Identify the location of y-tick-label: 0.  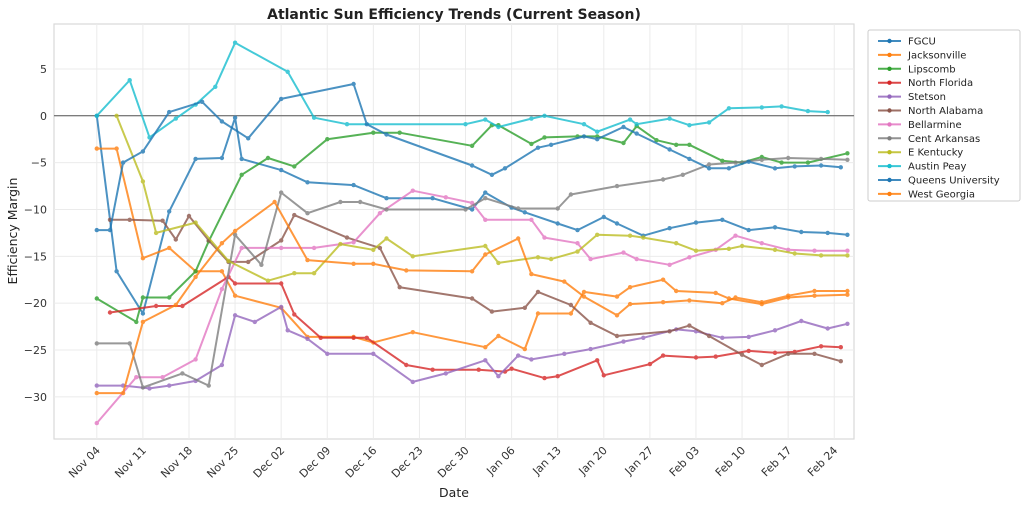
(43, 116).